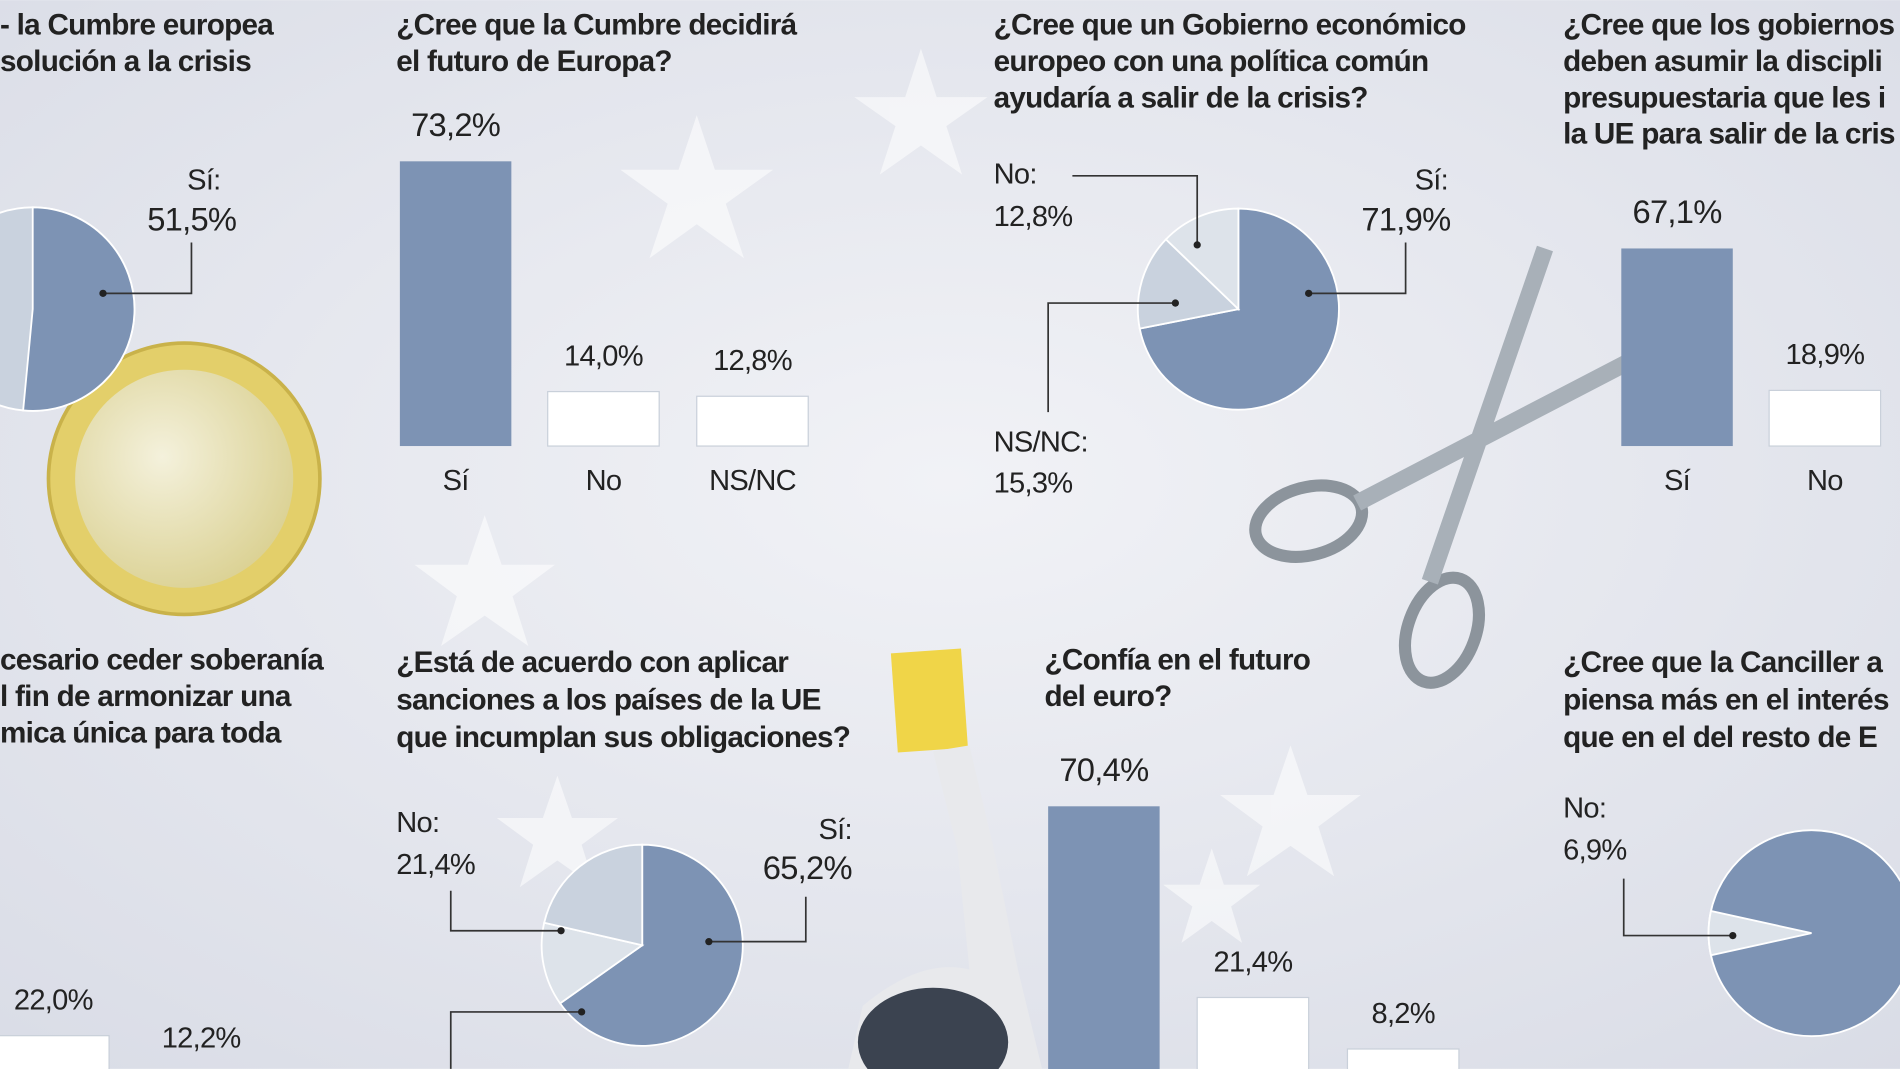  I want to click on chart-title: ¿Cree que un Gobierno económico, so click(1230, 25).